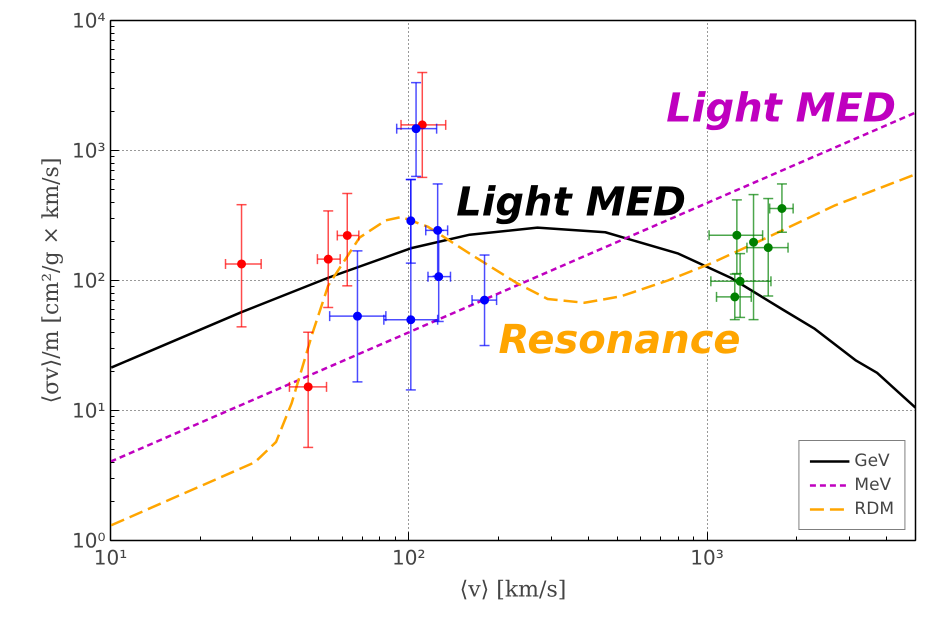 The height and width of the screenshot is (626, 936). What do you see at coordinates (874, 509) in the screenshot?
I see `legend-label: RDM` at bounding box center [874, 509].